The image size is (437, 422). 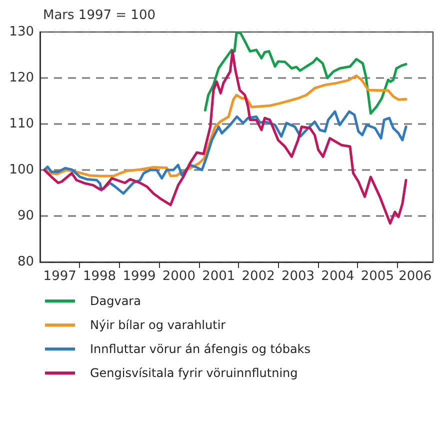 I want to click on x-tick-label: 1997, so click(x=59, y=276).